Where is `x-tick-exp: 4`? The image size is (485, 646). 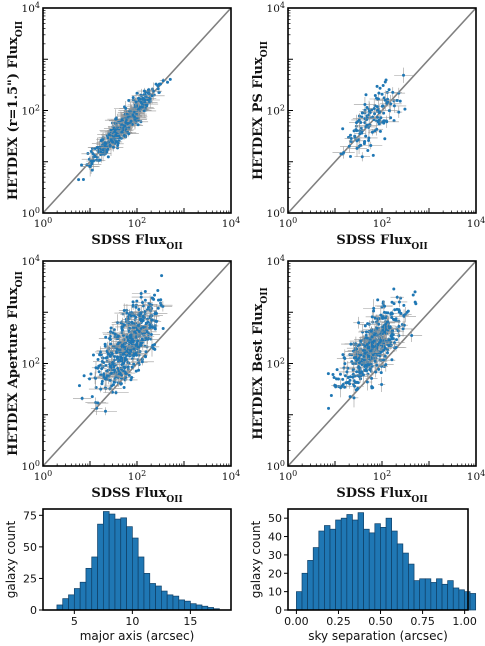
x-tick-exp: 4 is located at coordinates (482, 220).